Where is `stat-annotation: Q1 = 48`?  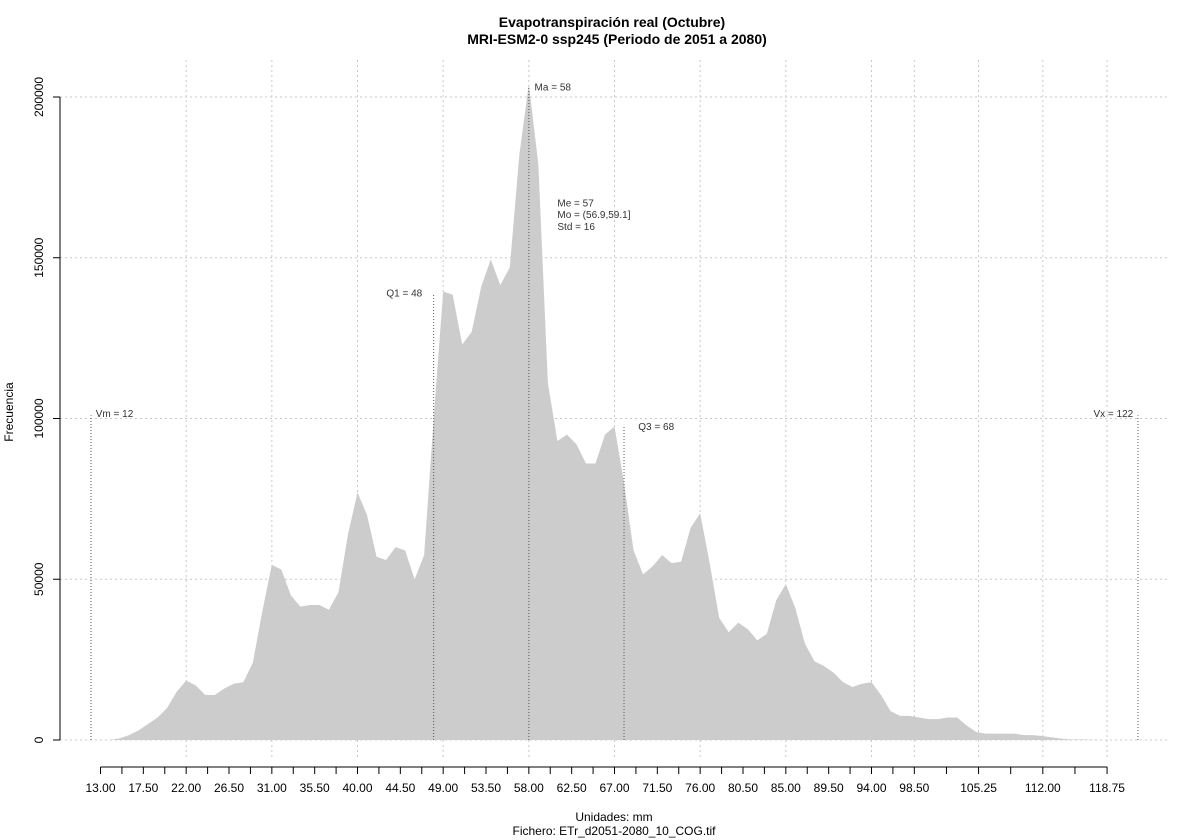
stat-annotation: Q1 = 48 is located at coordinates (404, 293).